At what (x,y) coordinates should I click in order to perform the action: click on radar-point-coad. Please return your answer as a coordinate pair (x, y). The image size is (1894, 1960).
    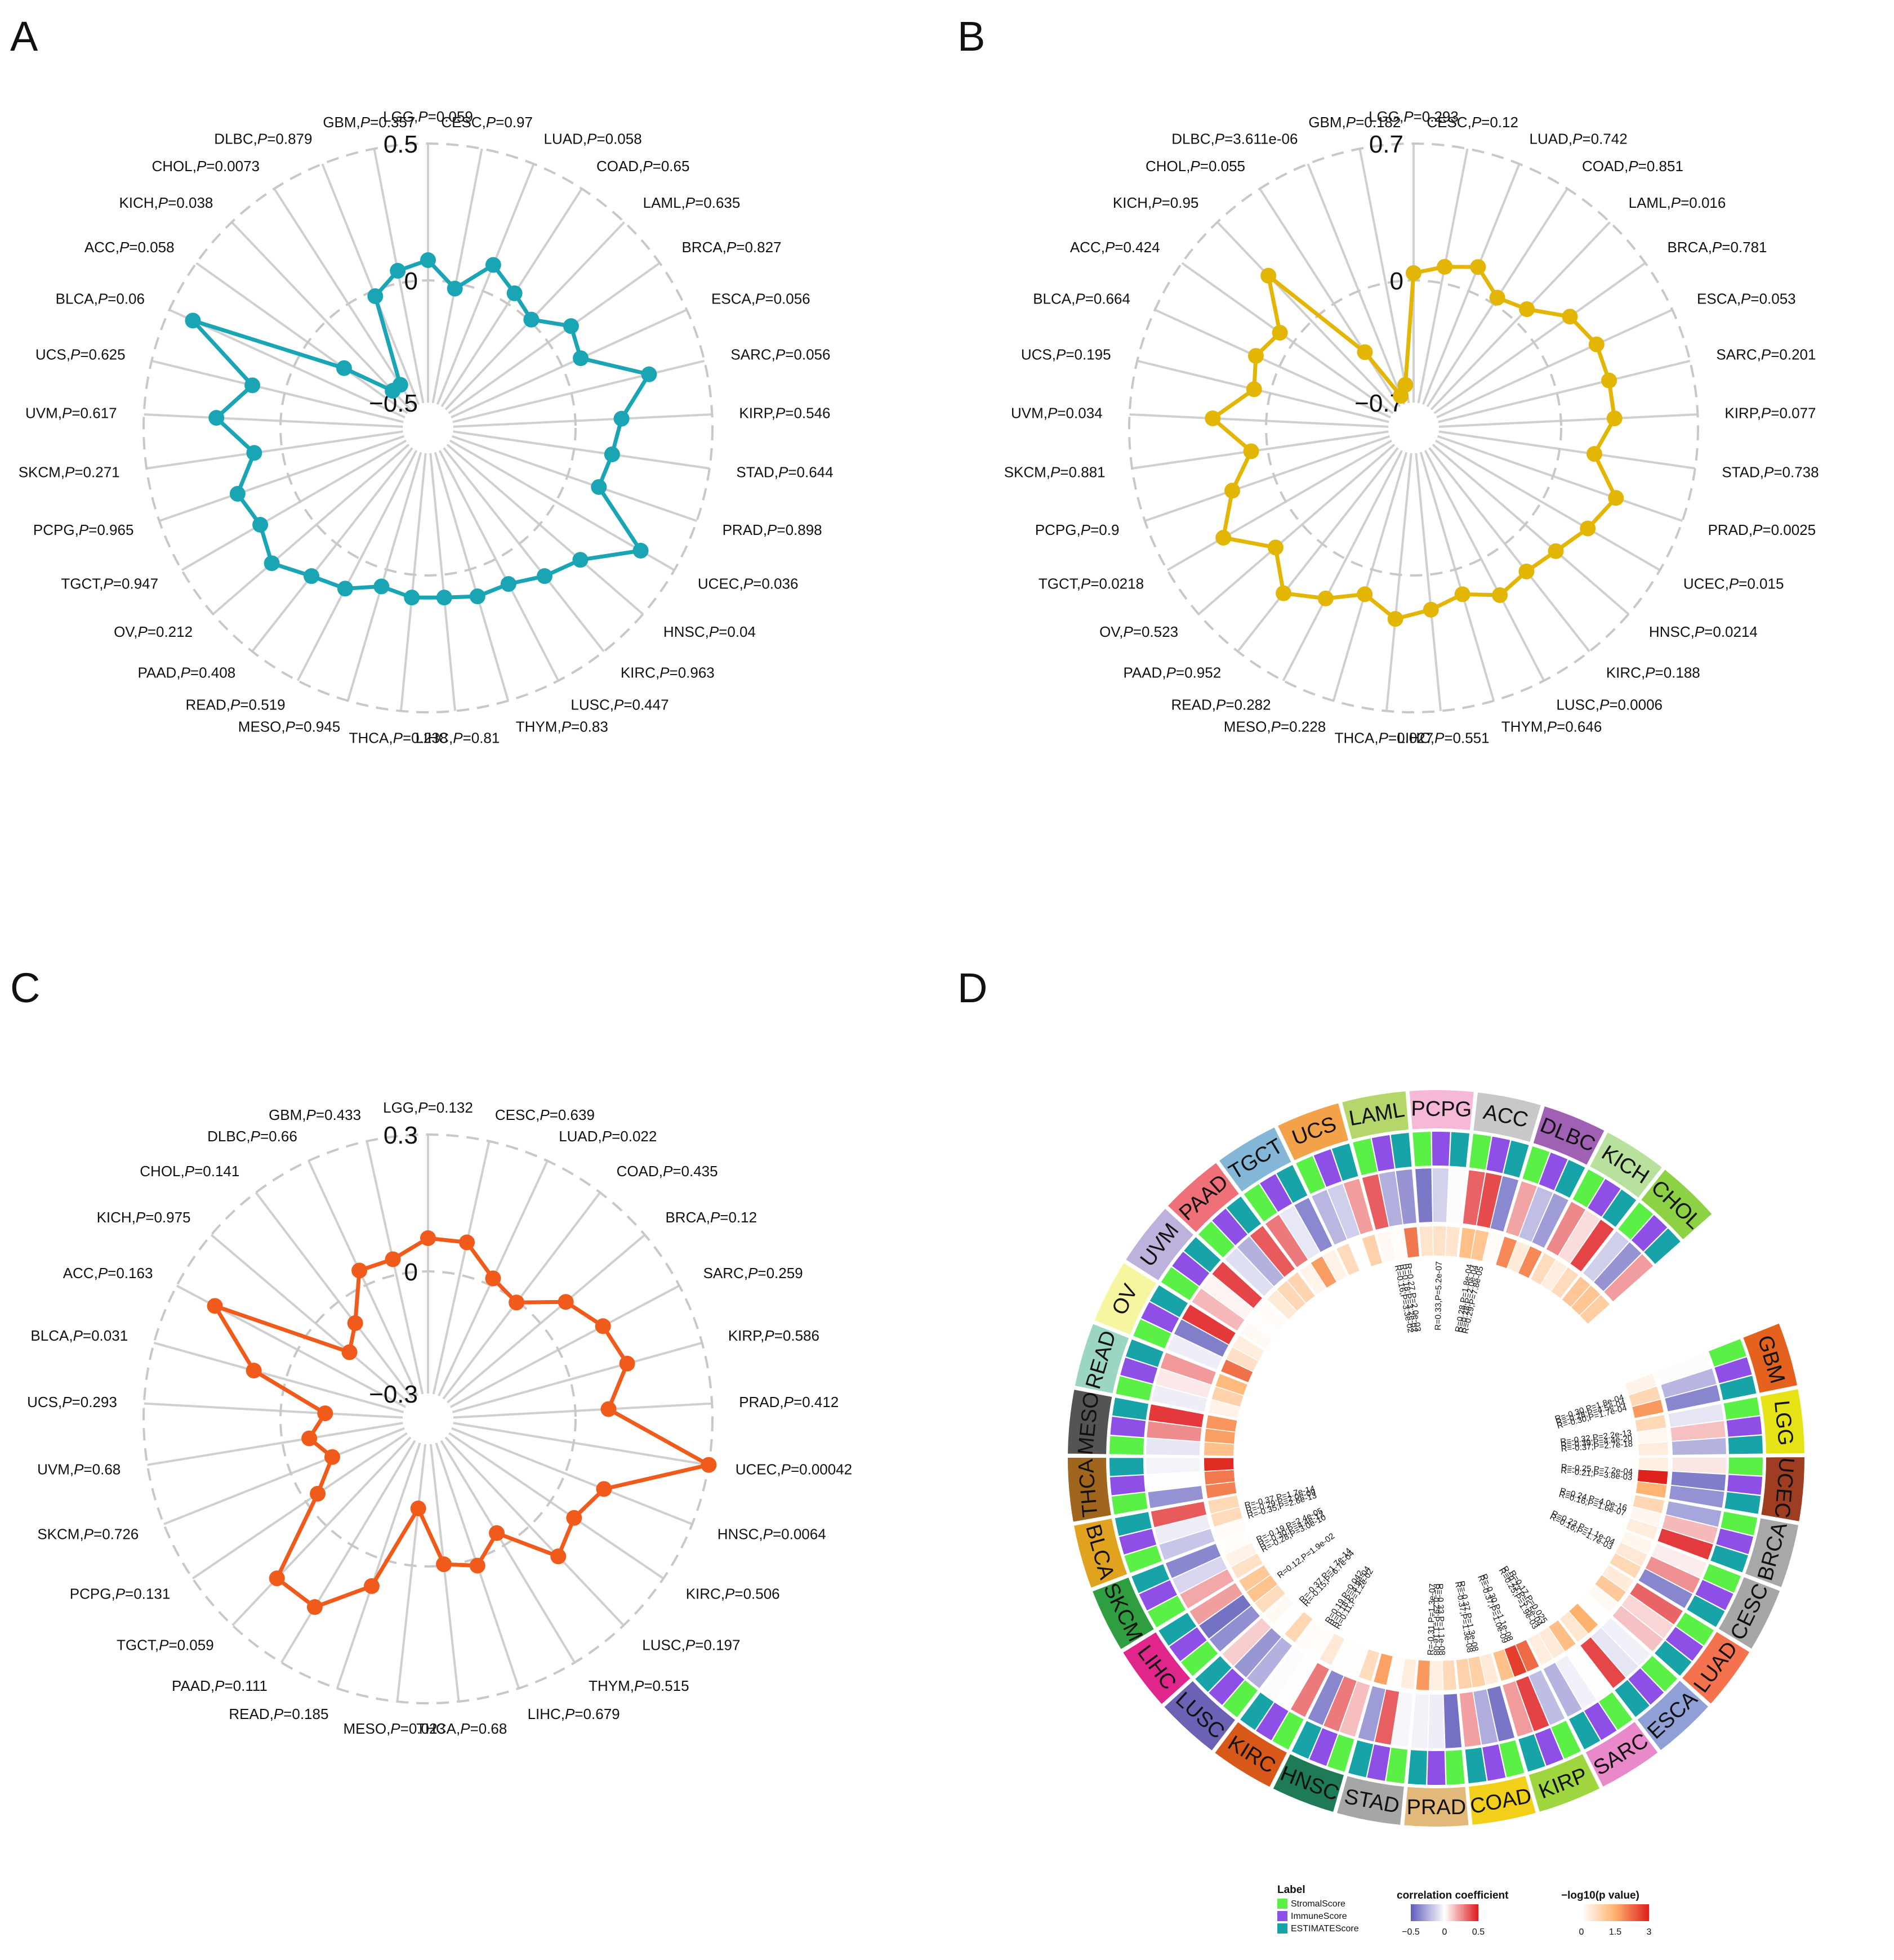
    Looking at the image, I should click on (517, 1302).